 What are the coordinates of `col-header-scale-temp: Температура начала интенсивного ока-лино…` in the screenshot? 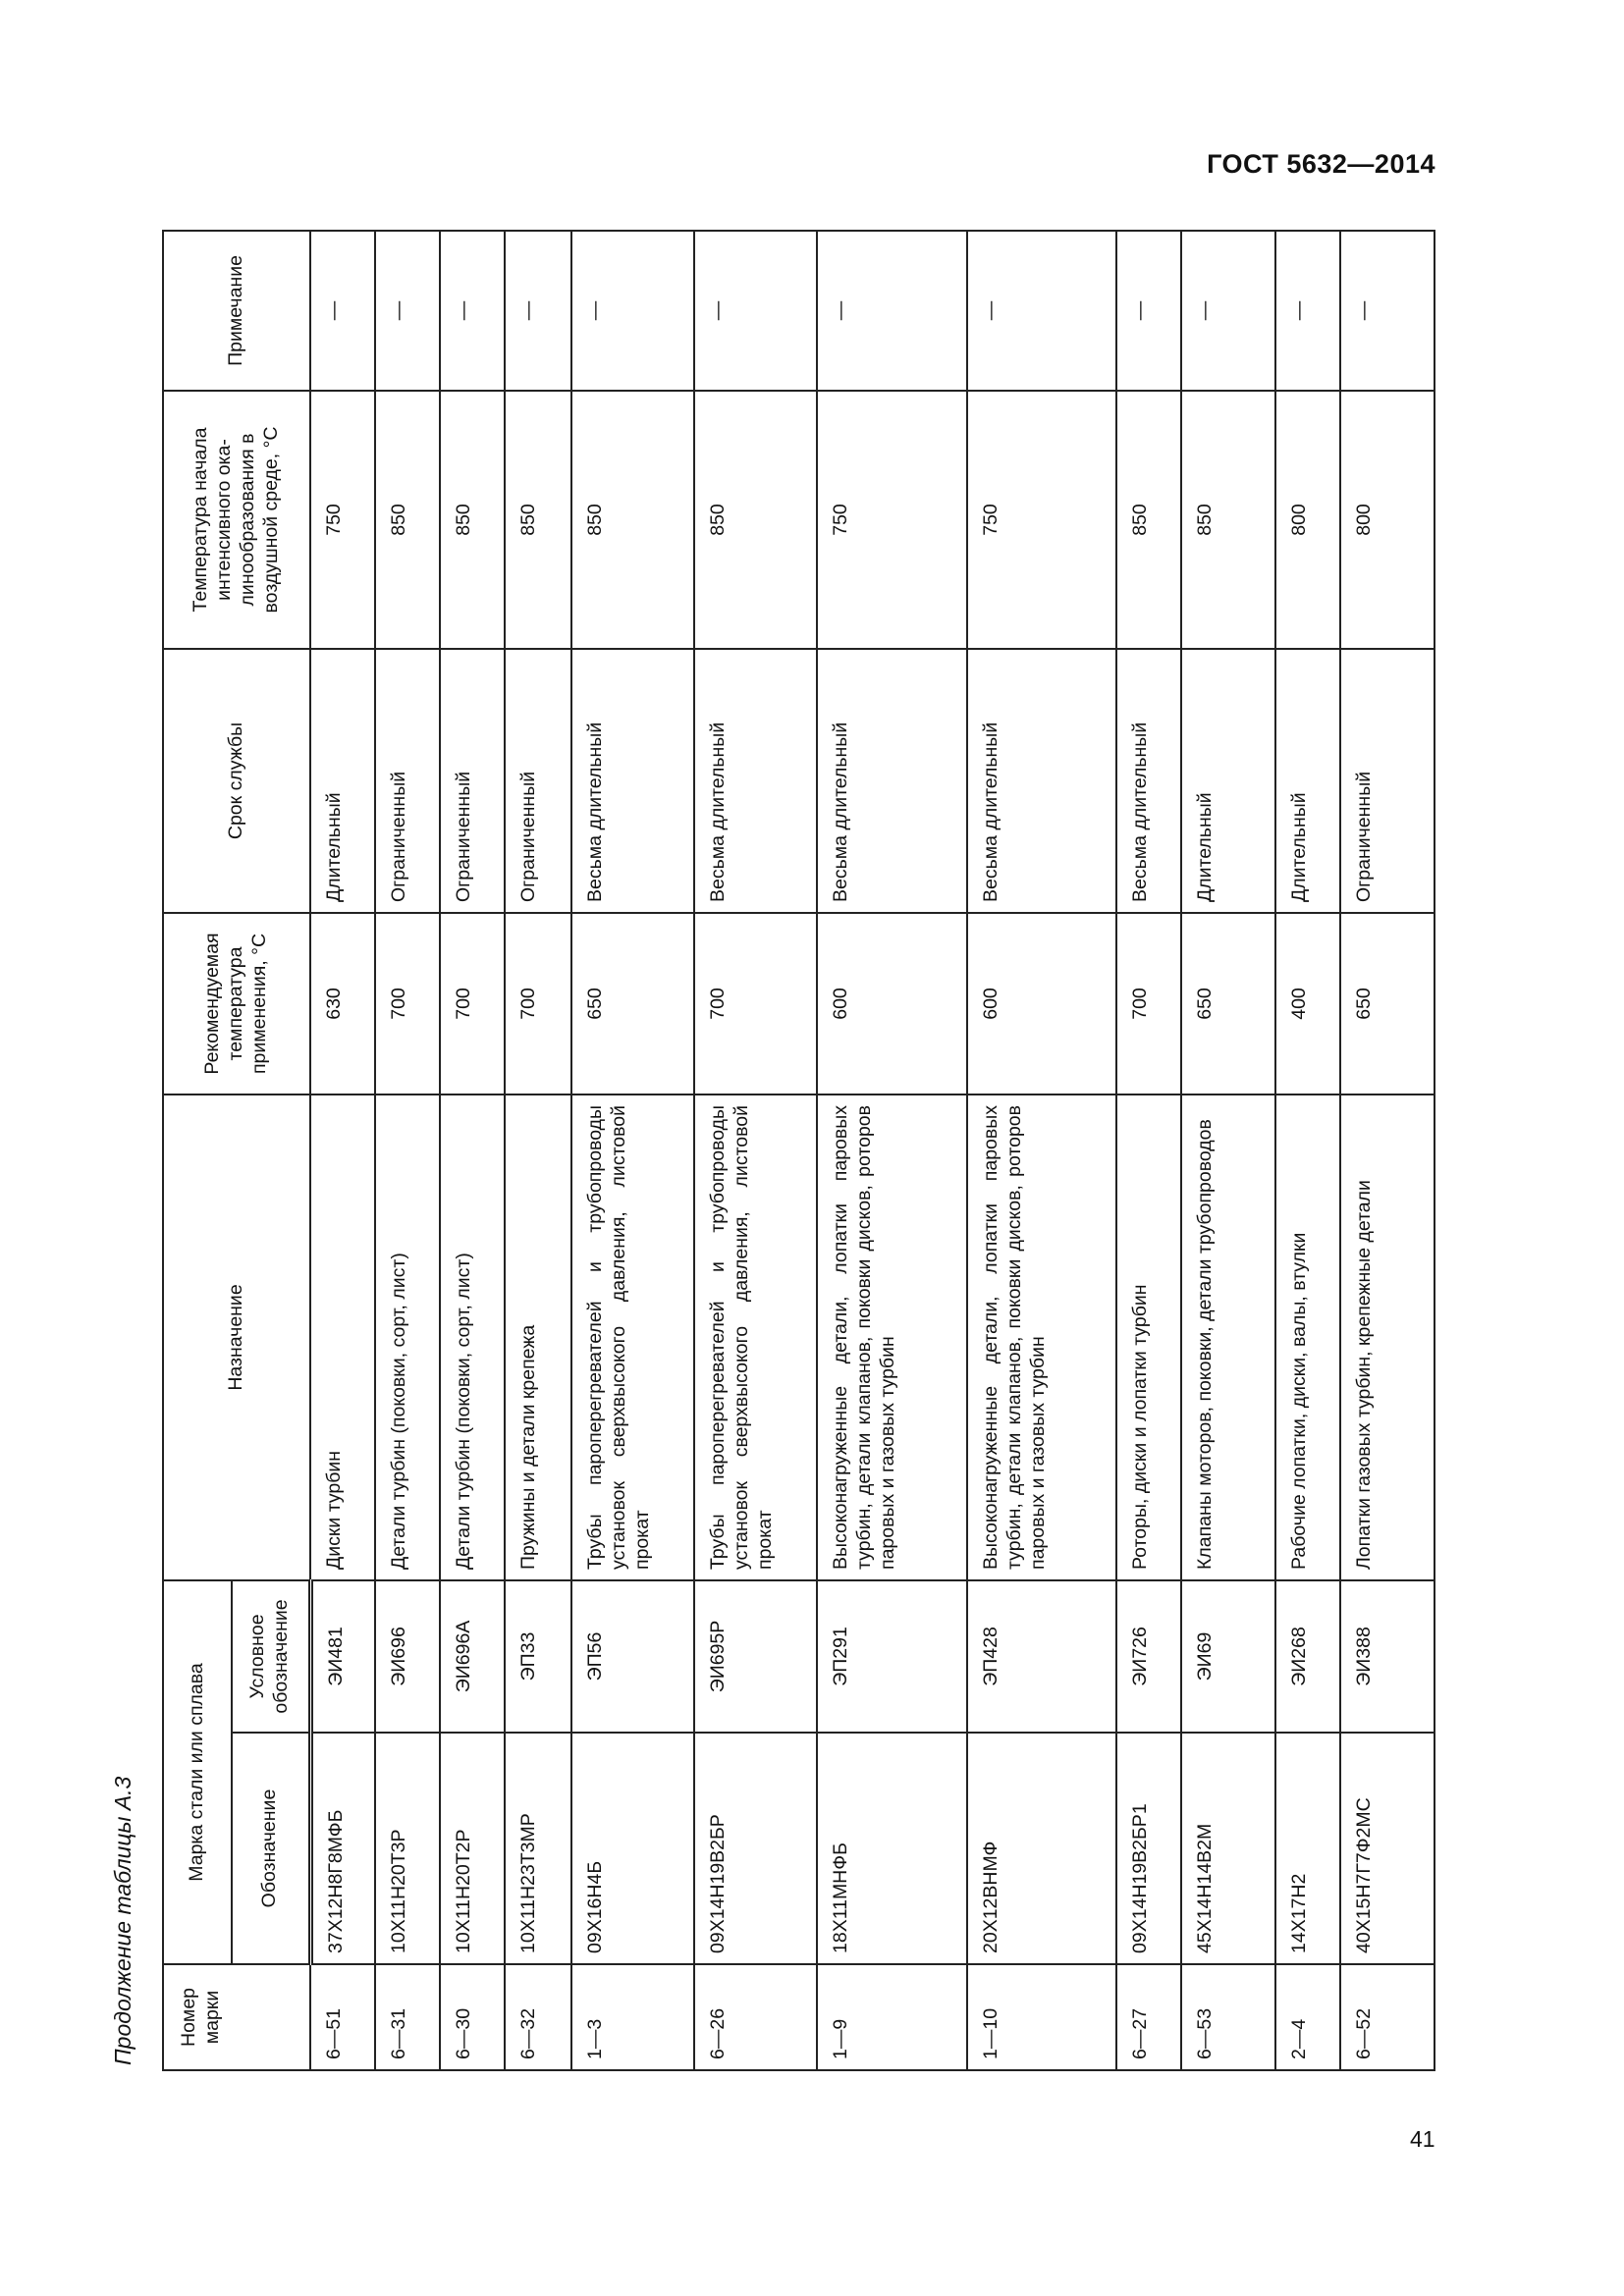 It's located at (236, 519).